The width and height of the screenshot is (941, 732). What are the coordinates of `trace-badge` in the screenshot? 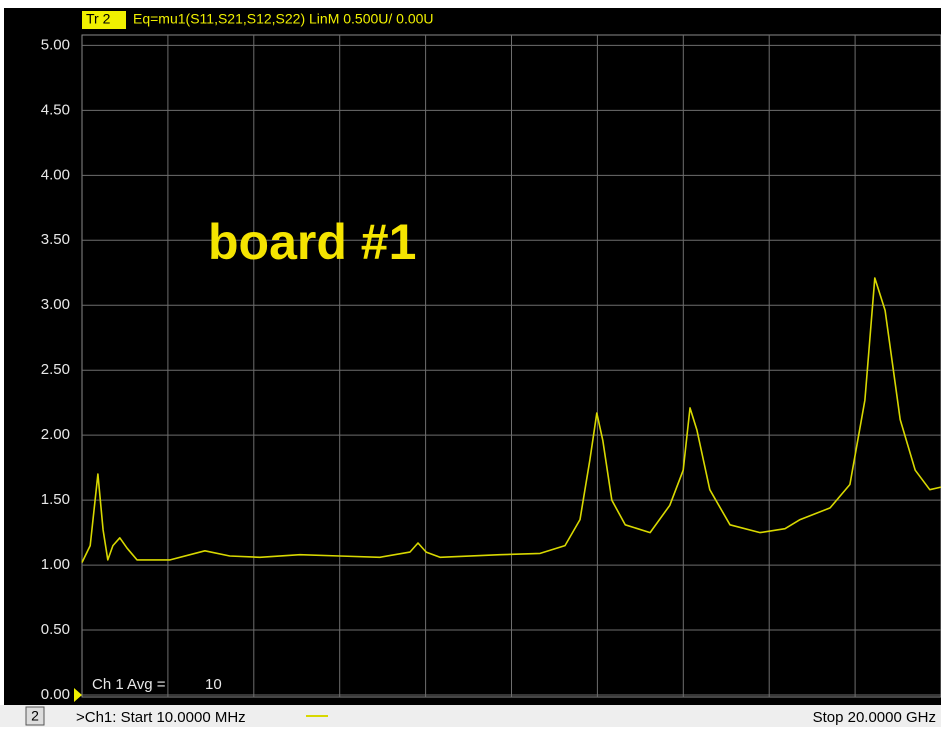 It's located at (104, 20).